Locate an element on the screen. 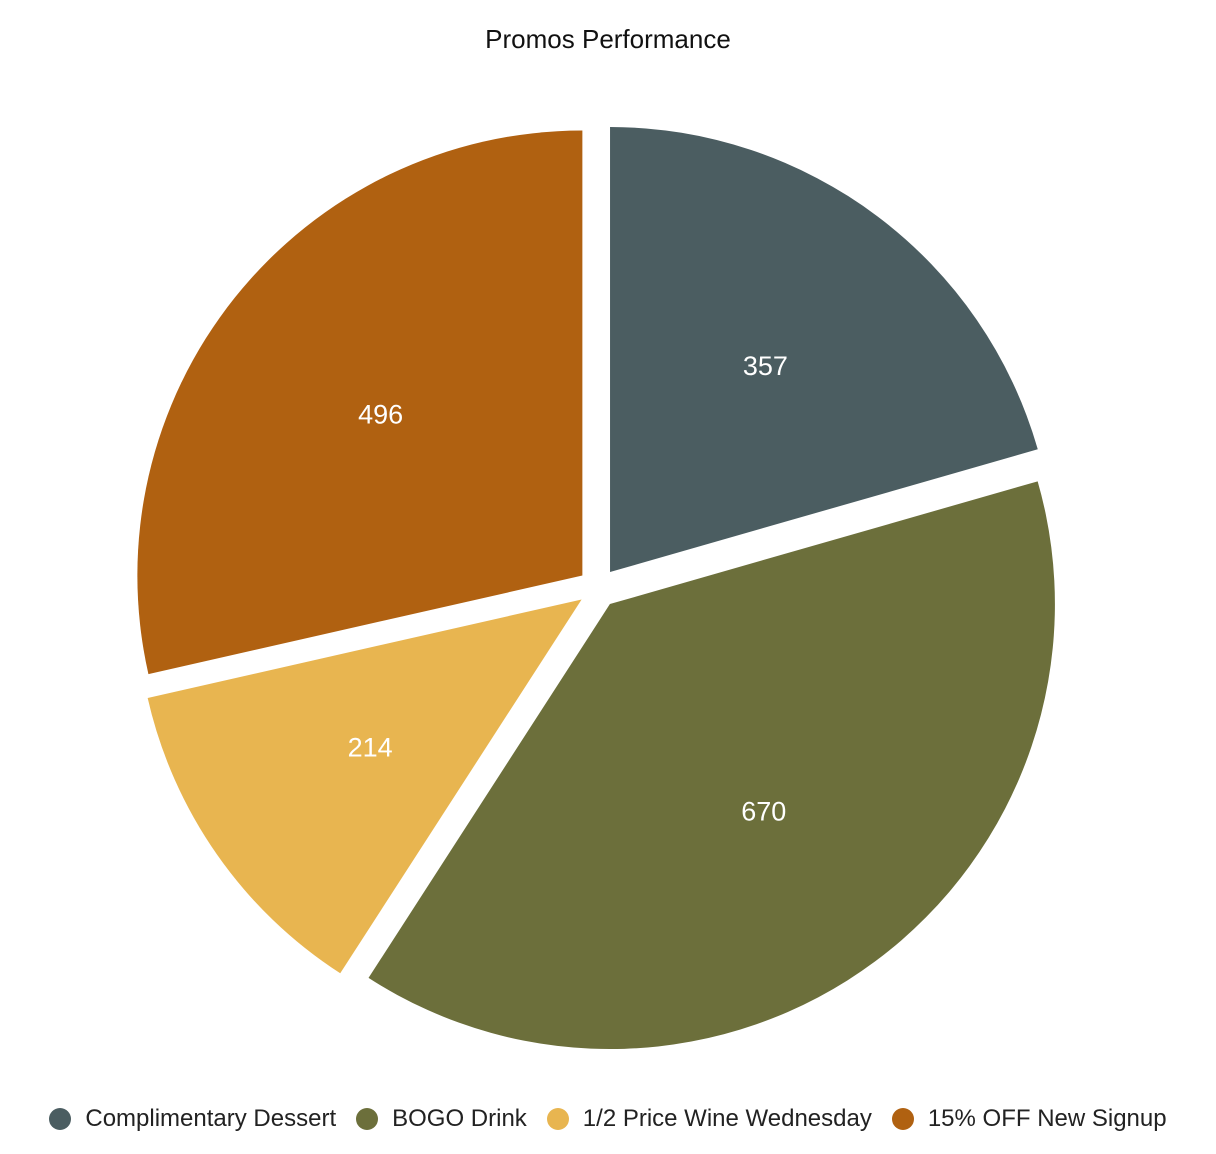 This screenshot has width=1216, height=1154. legend-item-1-2-price-wine-wednesday: 1/2 Price Wine Wednesday is located at coordinates (709, 1119).